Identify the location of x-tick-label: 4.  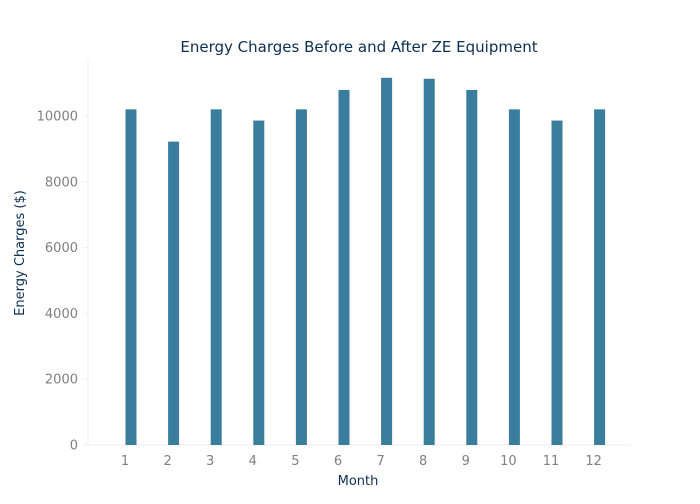
(253, 461).